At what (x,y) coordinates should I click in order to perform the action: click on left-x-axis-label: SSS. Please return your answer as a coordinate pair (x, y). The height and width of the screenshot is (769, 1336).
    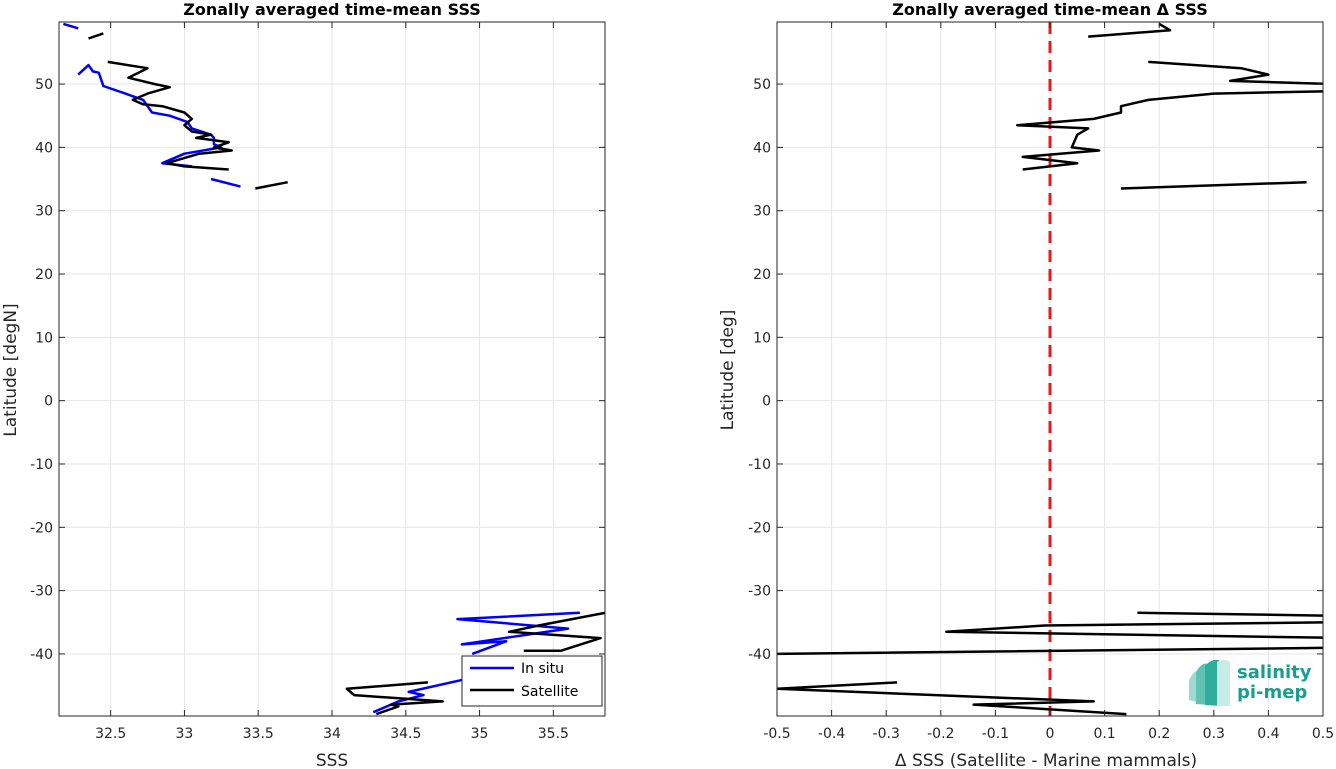
    Looking at the image, I should click on (332, 760).